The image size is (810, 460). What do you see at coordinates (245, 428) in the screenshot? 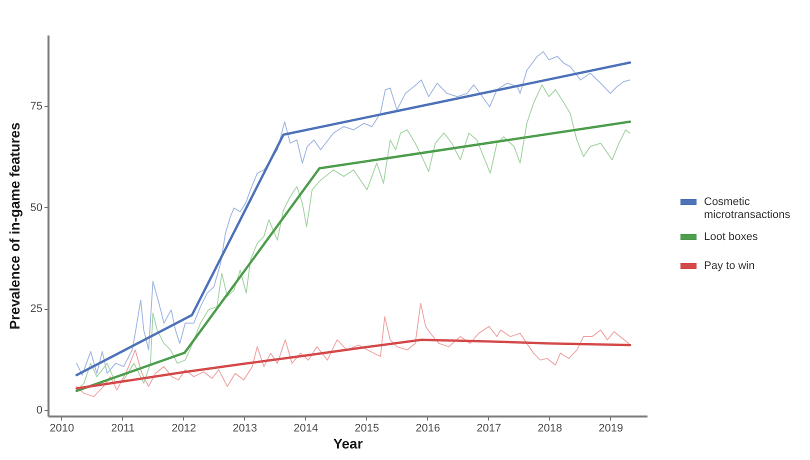
I see `x-tick-label: 2013` at bounding box center [245, 428].